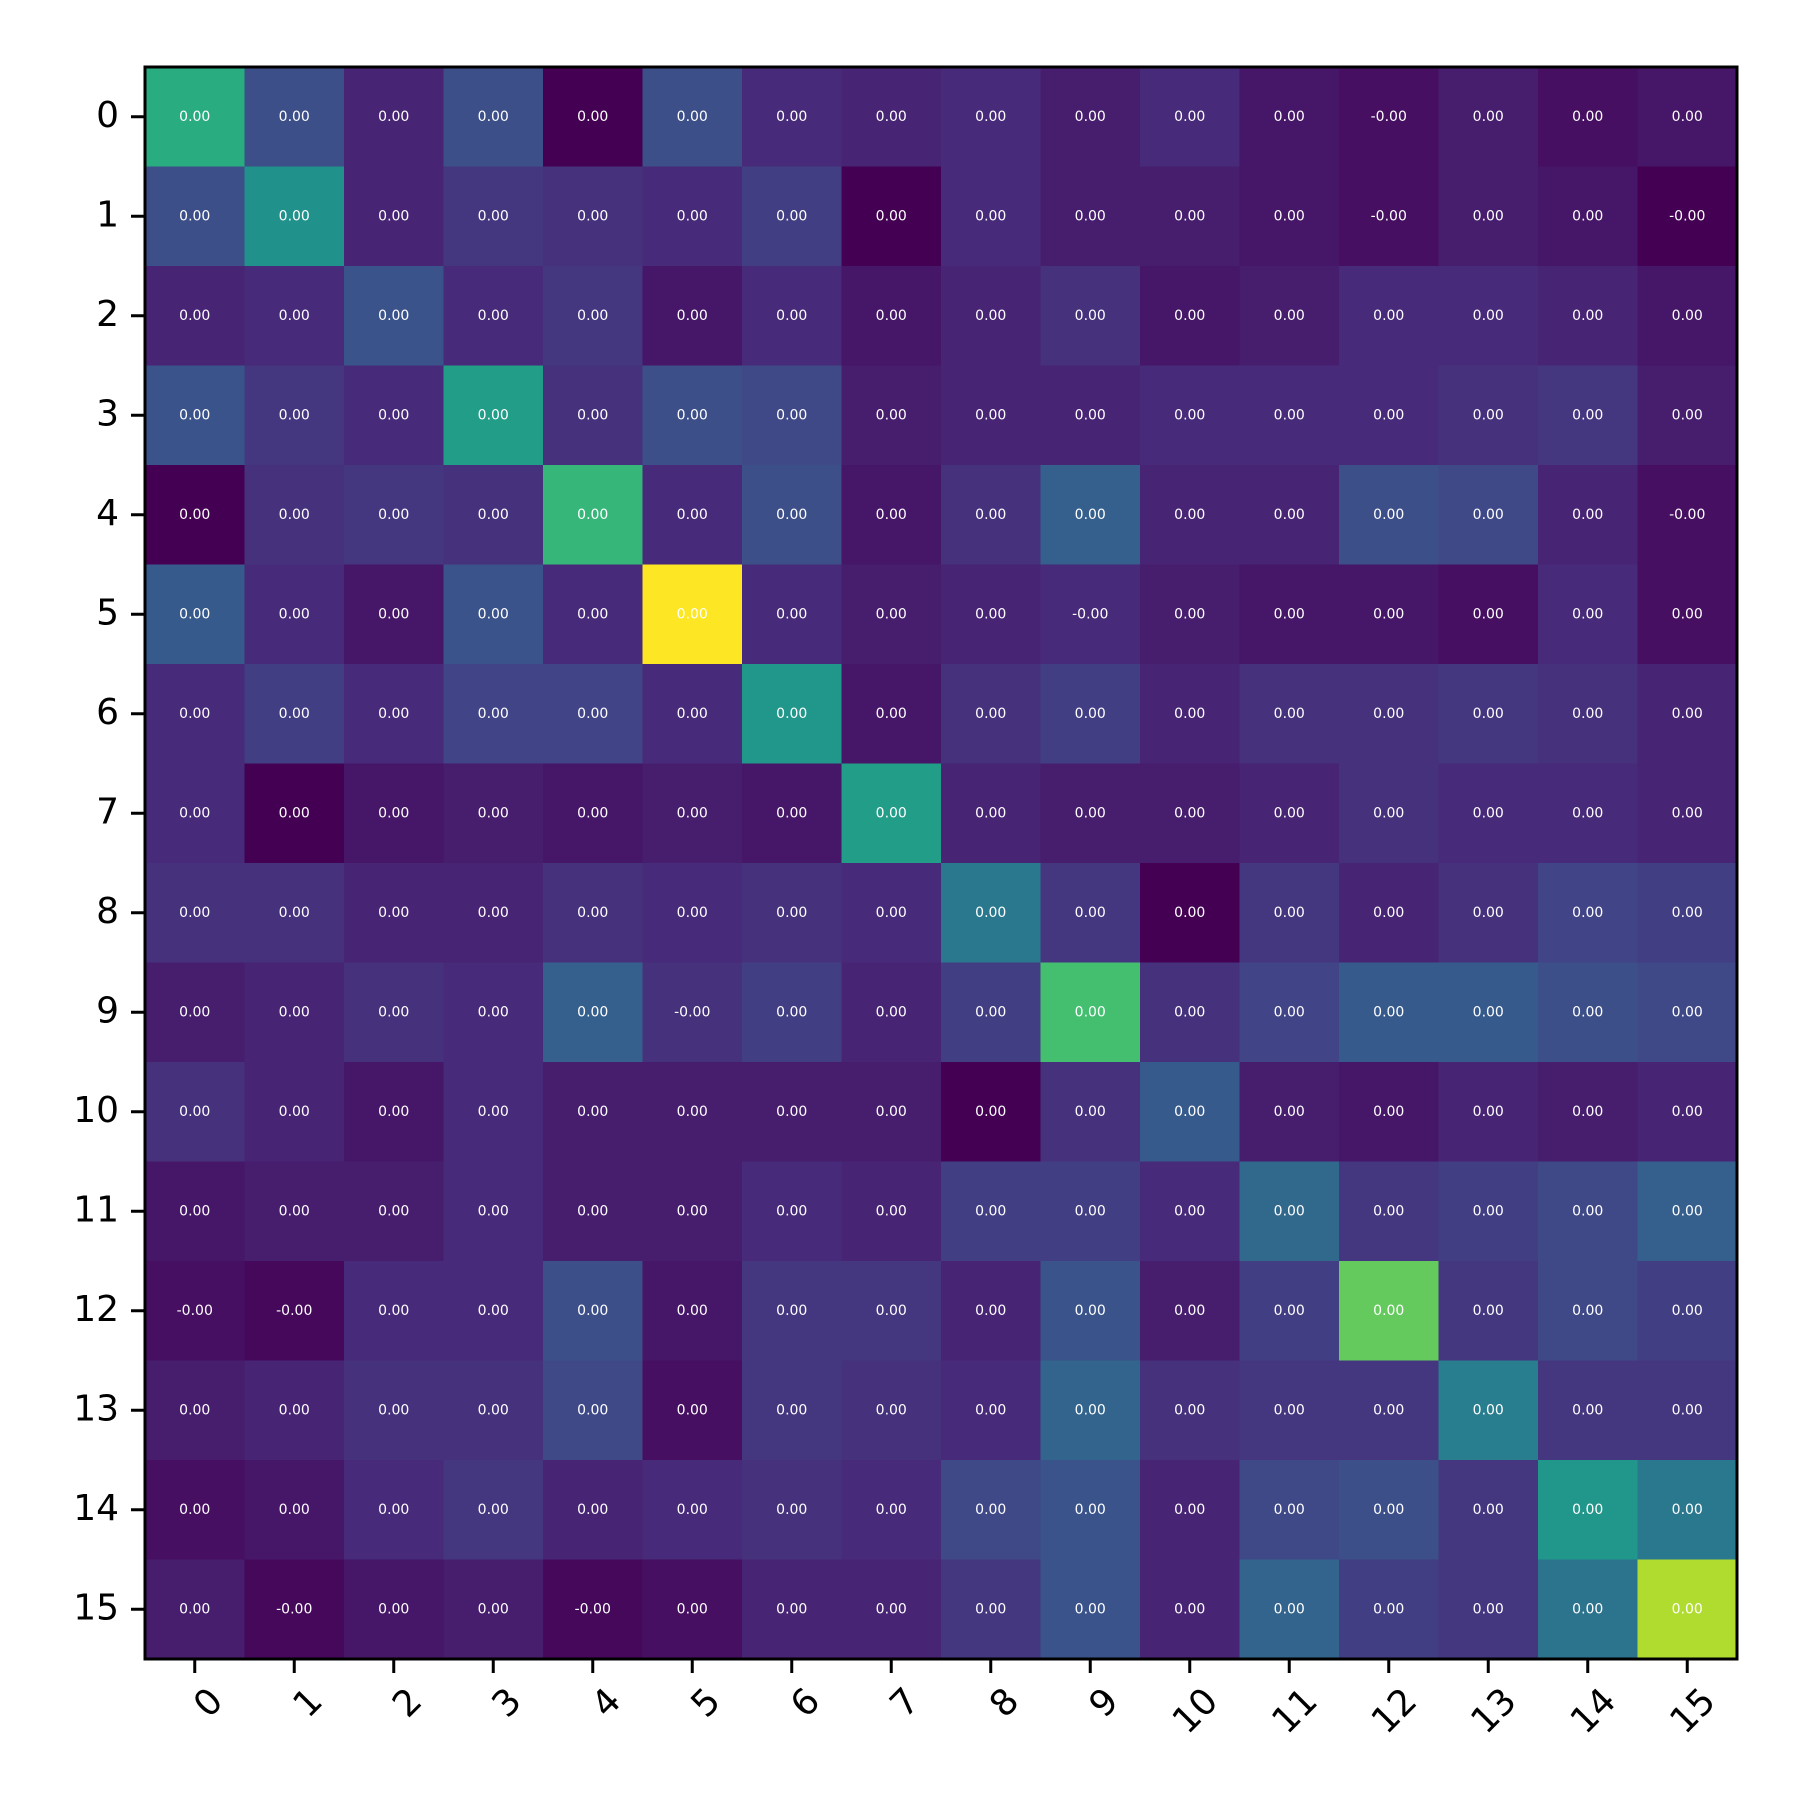 Image resolution: width=1800 pixels, height=1800 pixels. What do you see at coordinates (955, 1700) in the screenshot?
I see `x-axis: 0 1 2 3 4 5 6 7 8 9 10 11 12 13 14 15` at bounding box center [955, 1700].